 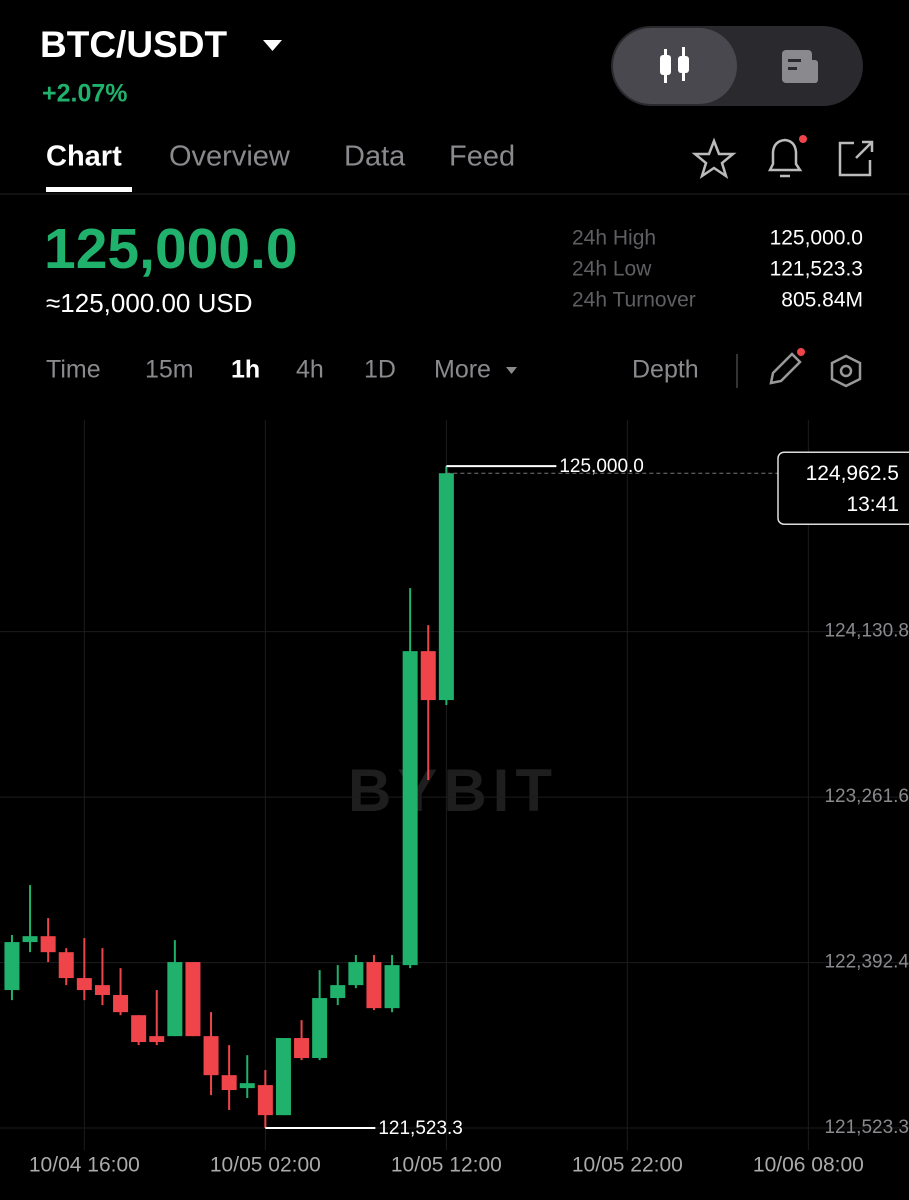 I want to click on y-tick-label: 121,523.3, so click(x=866, y=1127).